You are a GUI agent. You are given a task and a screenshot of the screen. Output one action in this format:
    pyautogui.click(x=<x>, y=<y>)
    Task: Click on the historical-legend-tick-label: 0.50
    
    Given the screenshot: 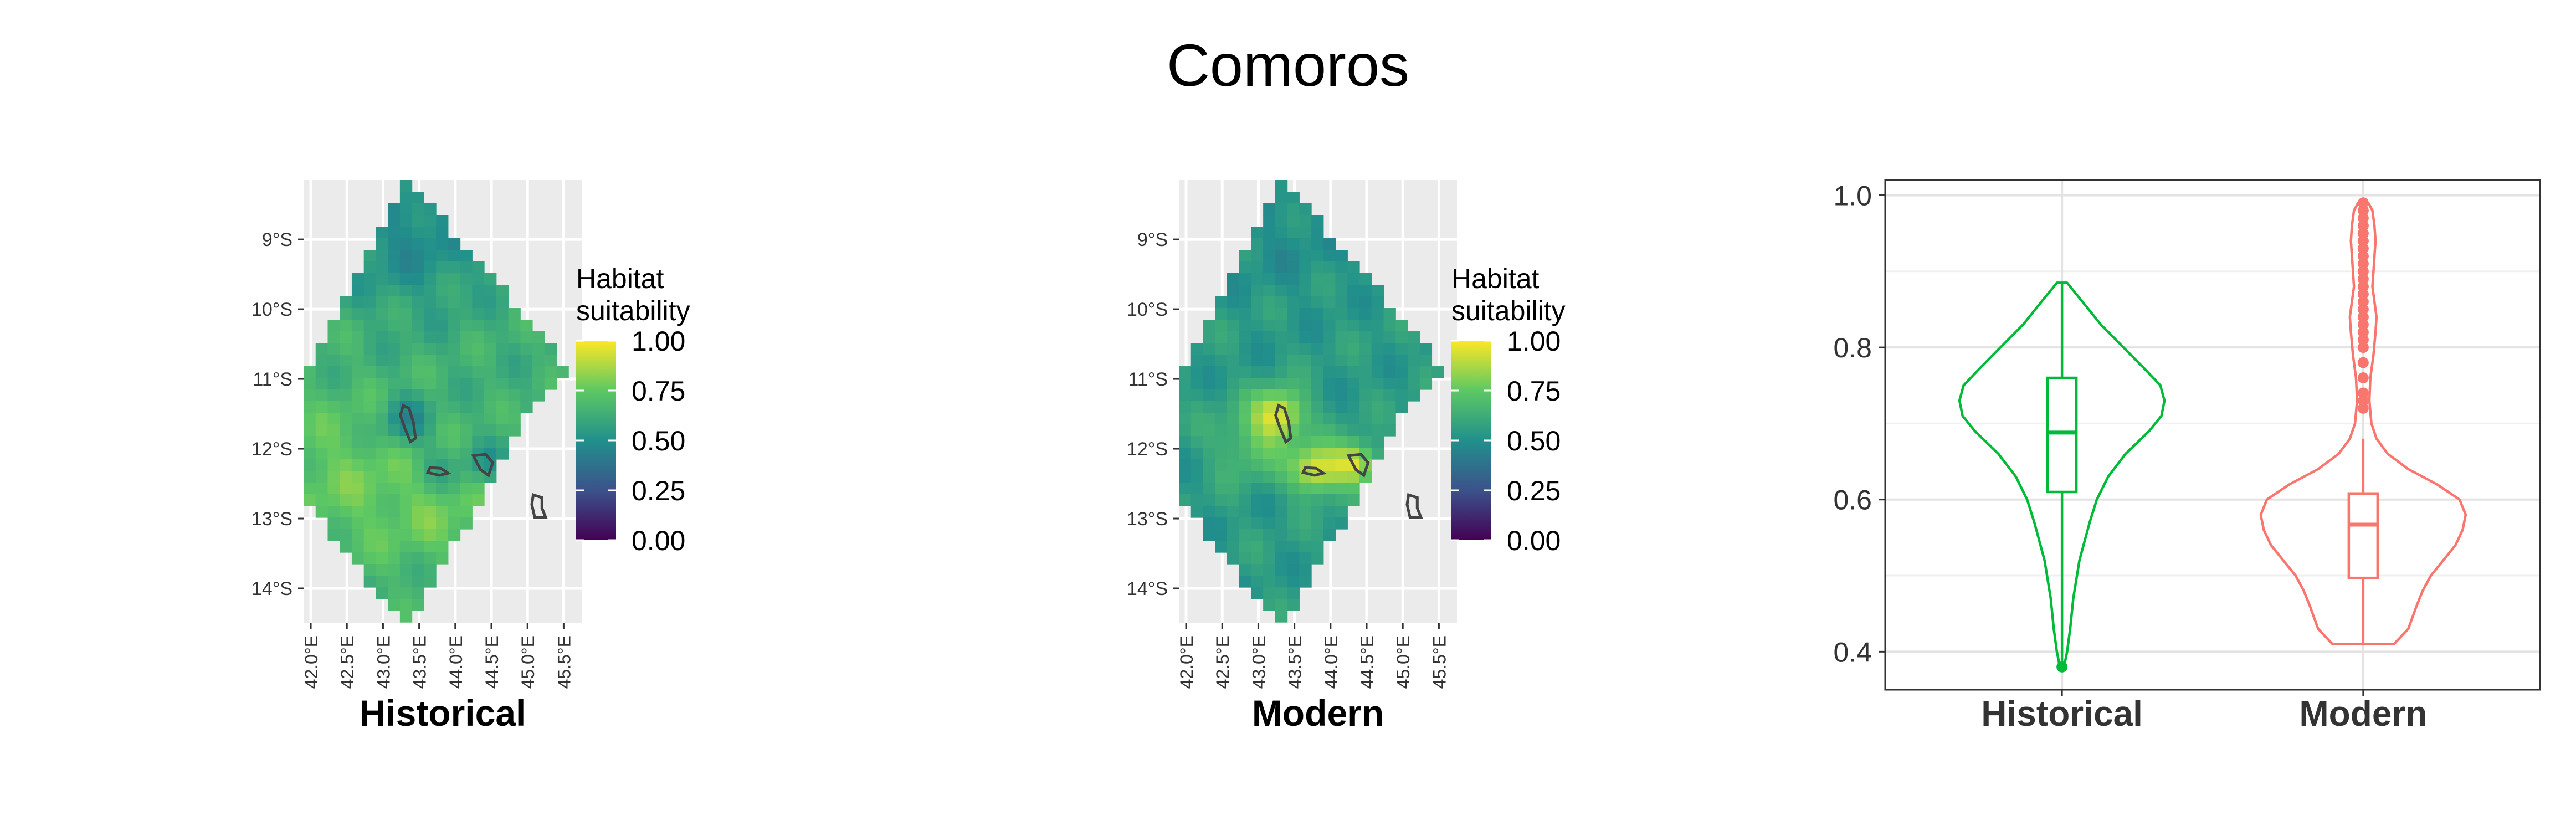 What is the action you would take?
    pyautogui.click(x=658, y=440)
    